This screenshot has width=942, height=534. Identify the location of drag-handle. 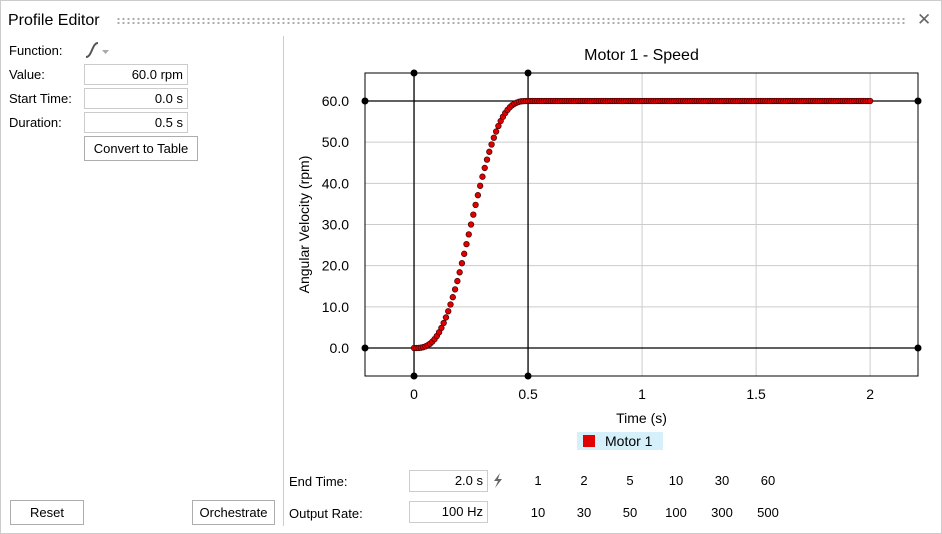
(511, 21).